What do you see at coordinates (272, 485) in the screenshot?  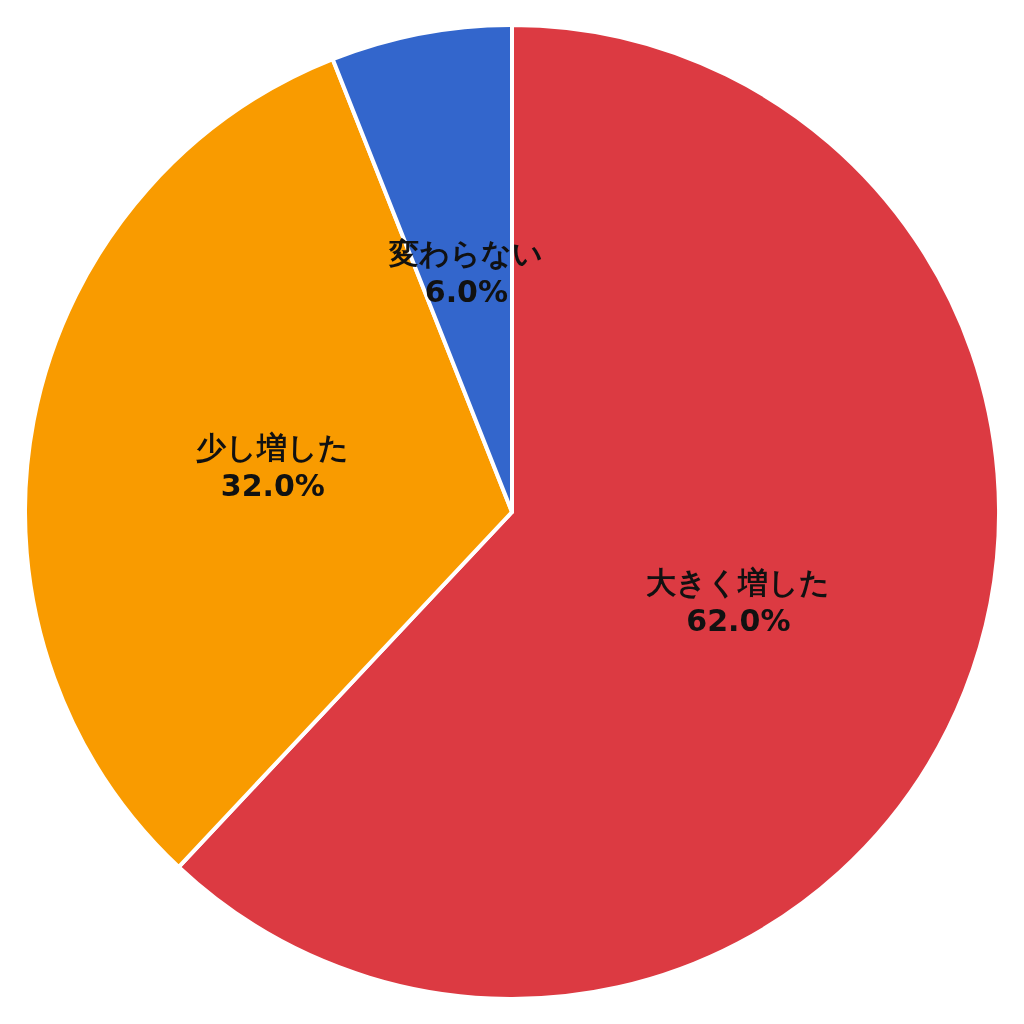 I see `data-label: 32.0%` at bounding box center [272, 485].